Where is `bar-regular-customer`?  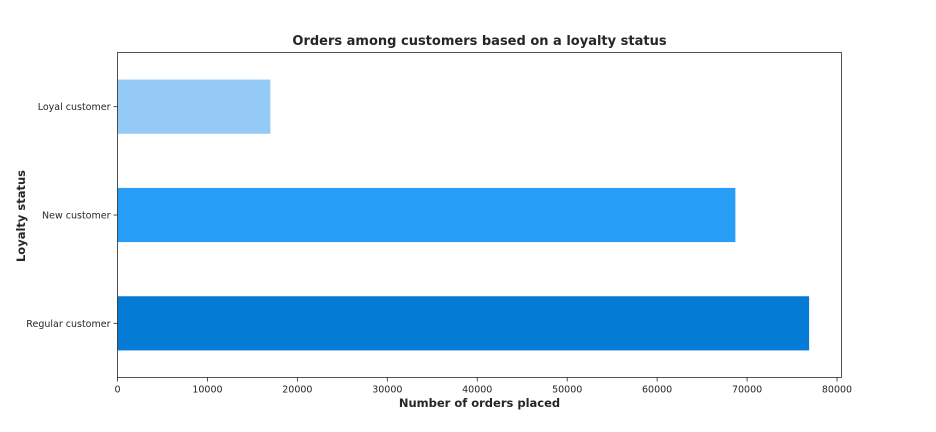
bar-regular-customer is located at coordinates (463, 323).